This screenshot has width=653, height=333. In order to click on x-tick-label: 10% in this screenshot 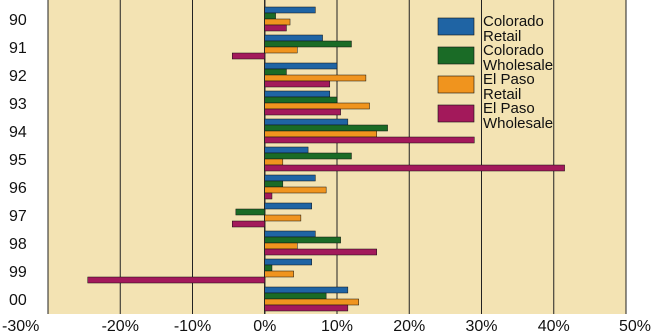, I will do `click(337, 325)`.